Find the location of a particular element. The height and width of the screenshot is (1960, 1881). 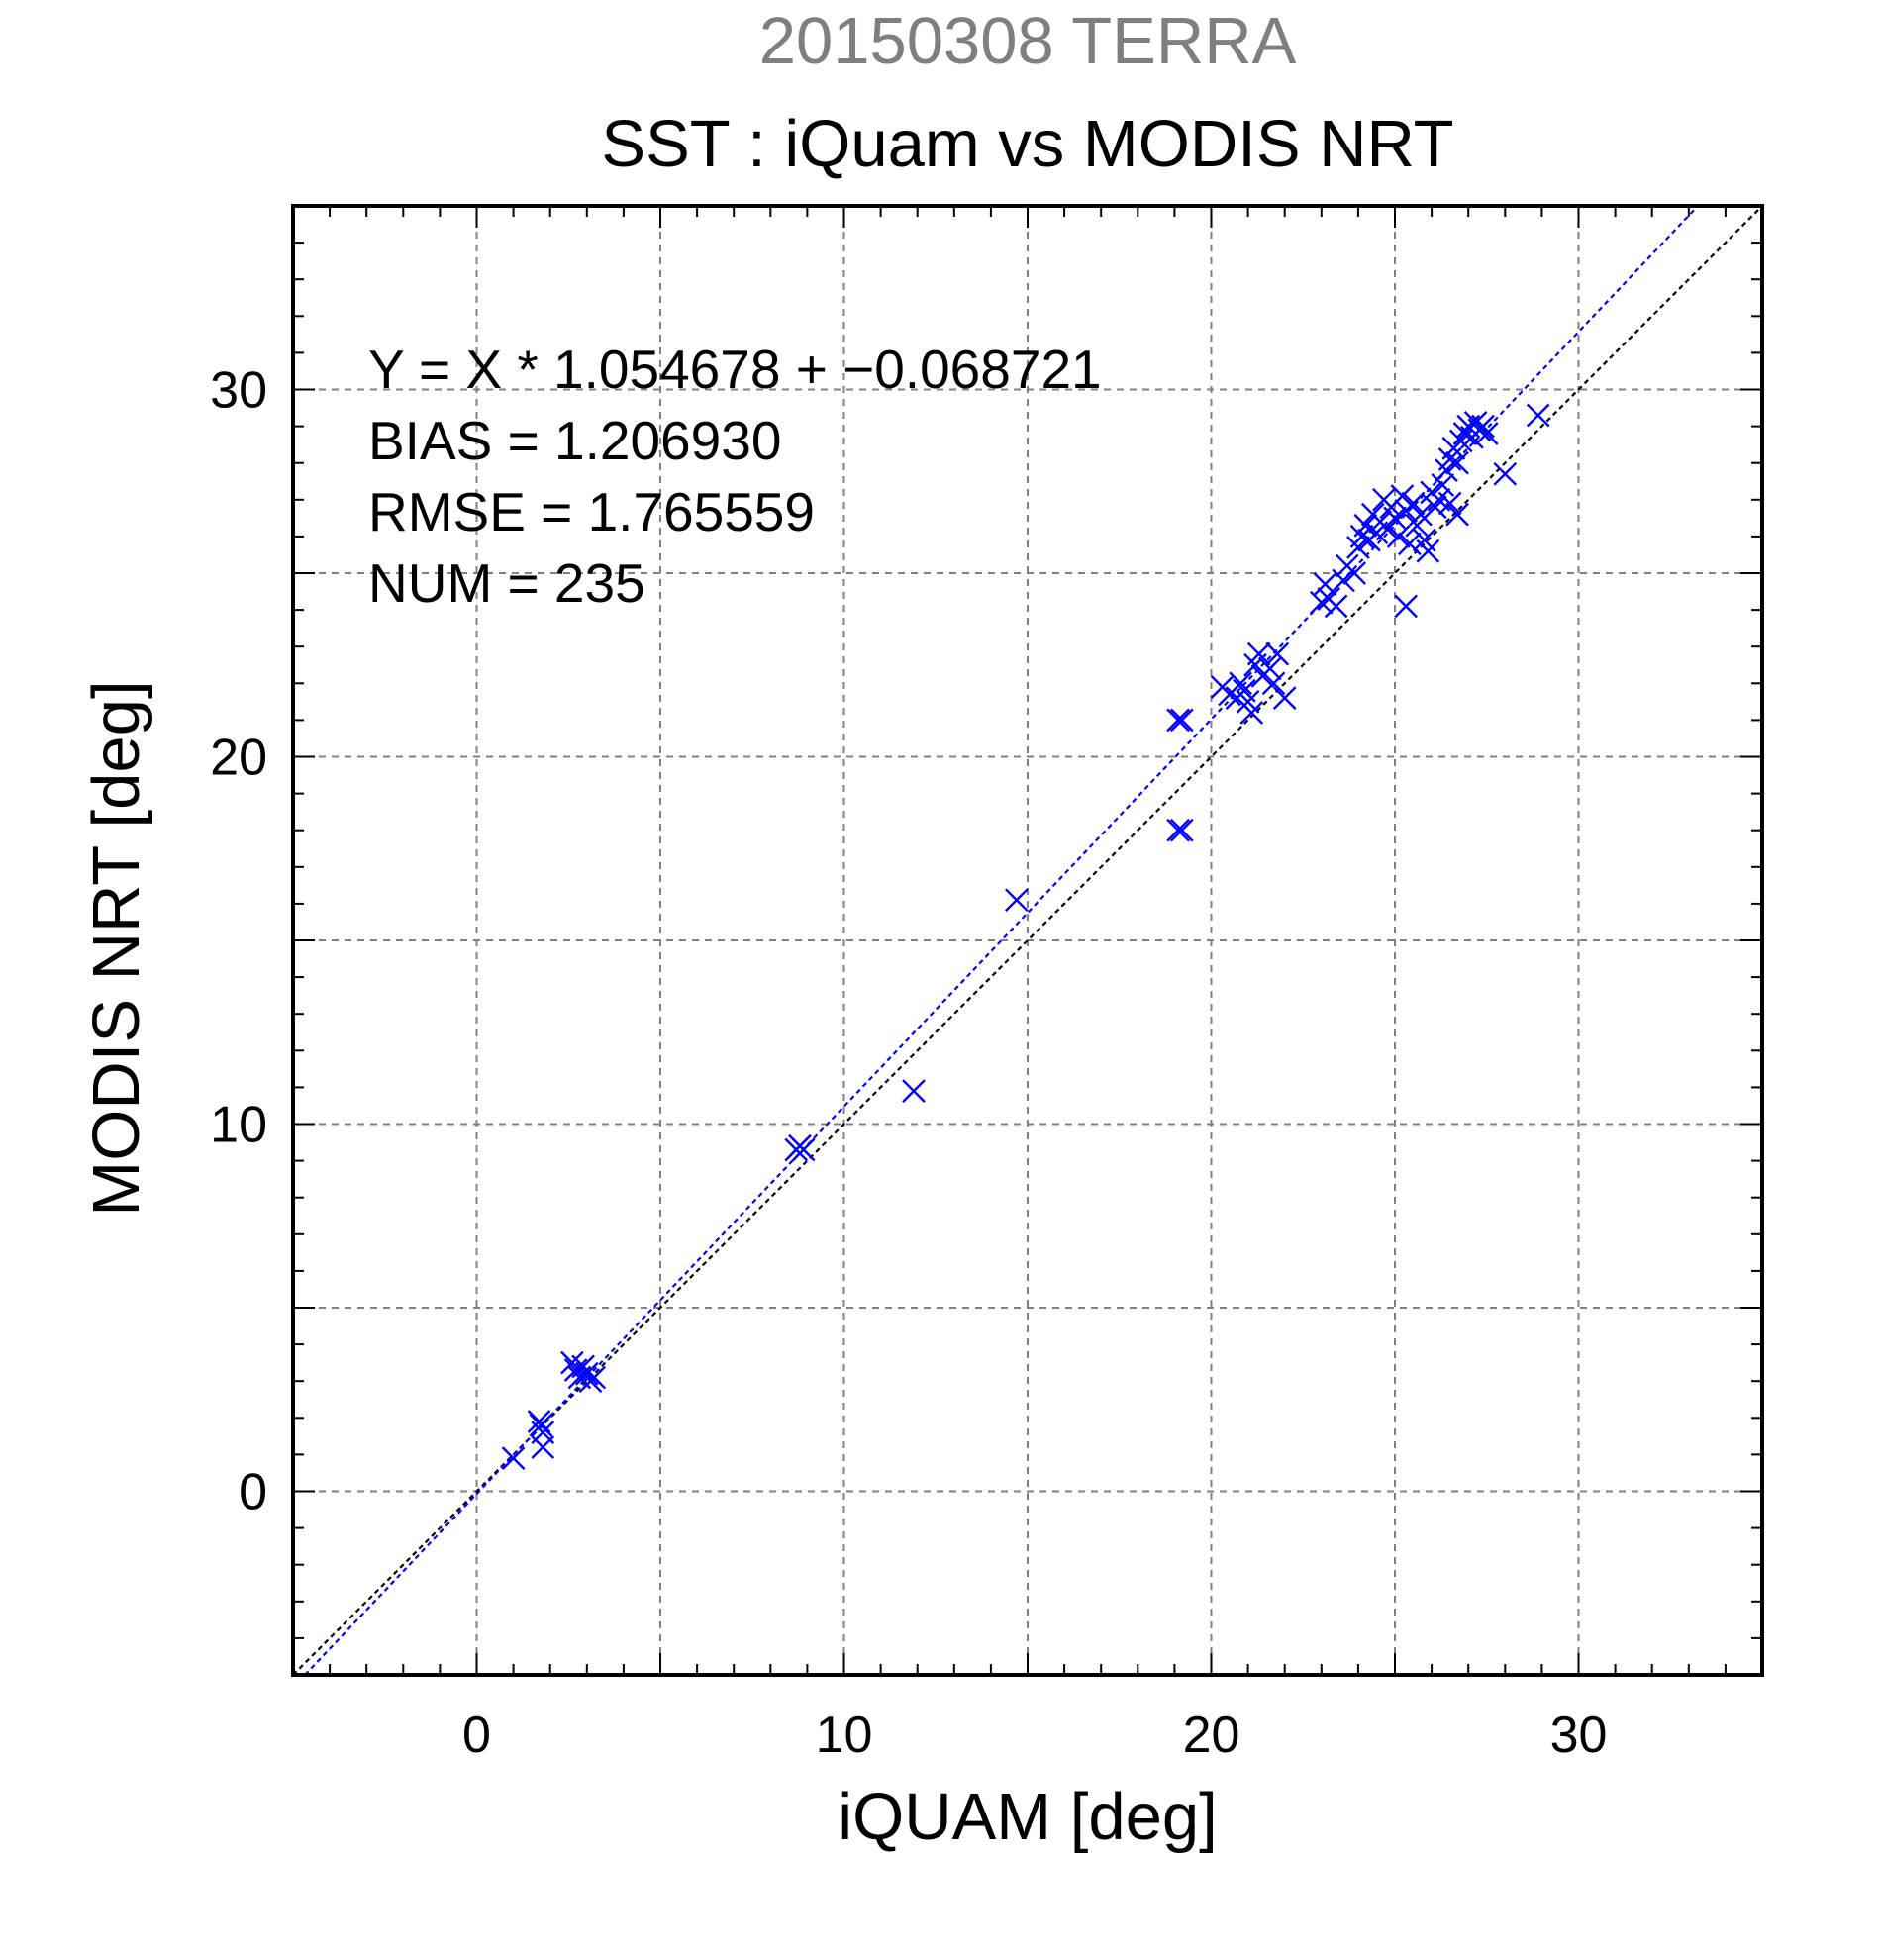

x-axis-label: iQUAM [deg] is located at coordinates (1028, 1817).